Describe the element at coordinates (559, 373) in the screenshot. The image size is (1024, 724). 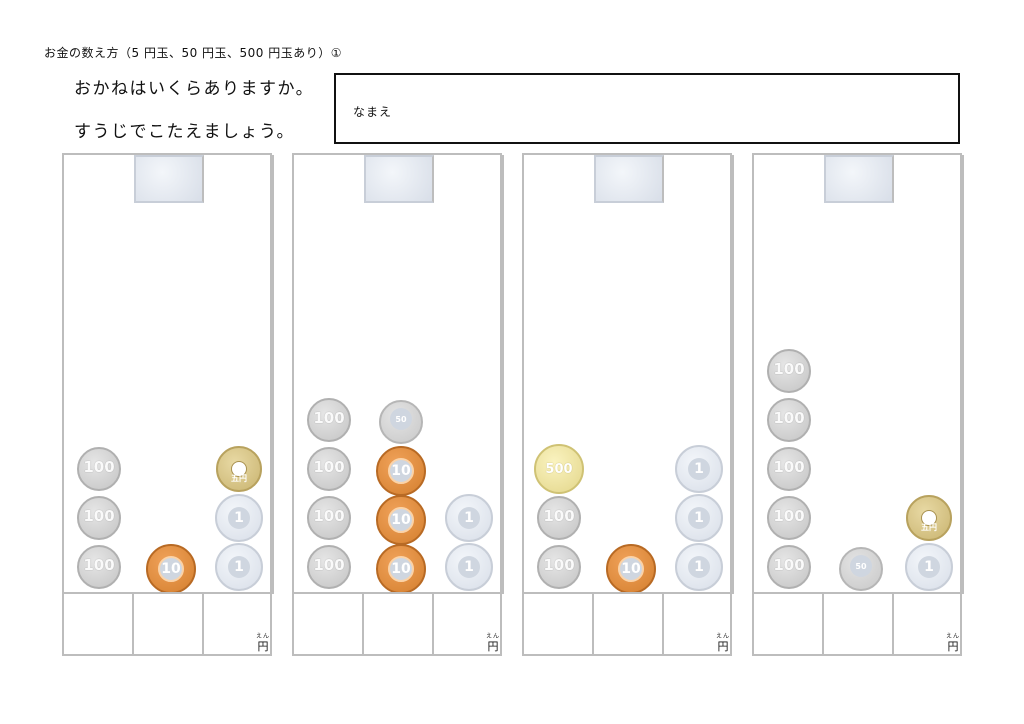
I see `coin-column: 100 100 500` at that location.